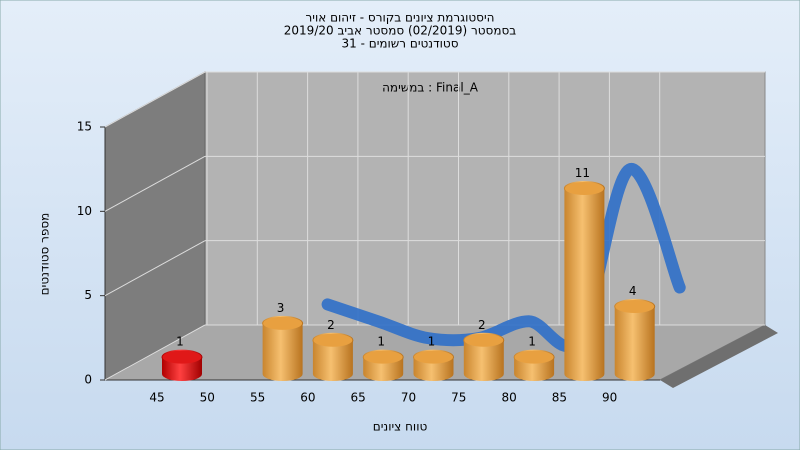 The width and height of the screenshot is (800, 454). What do you see at coordinates (399, 44) in the screenshot?
I see `chart-subtitle: סטודנטים רשומים - 31` at bounding box center [399, 44].